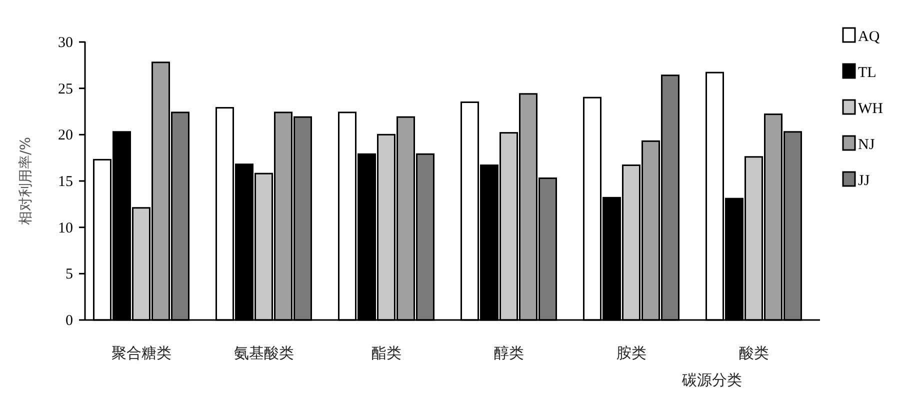  I want to click on y-tick-label: 15, so click(65, 182).